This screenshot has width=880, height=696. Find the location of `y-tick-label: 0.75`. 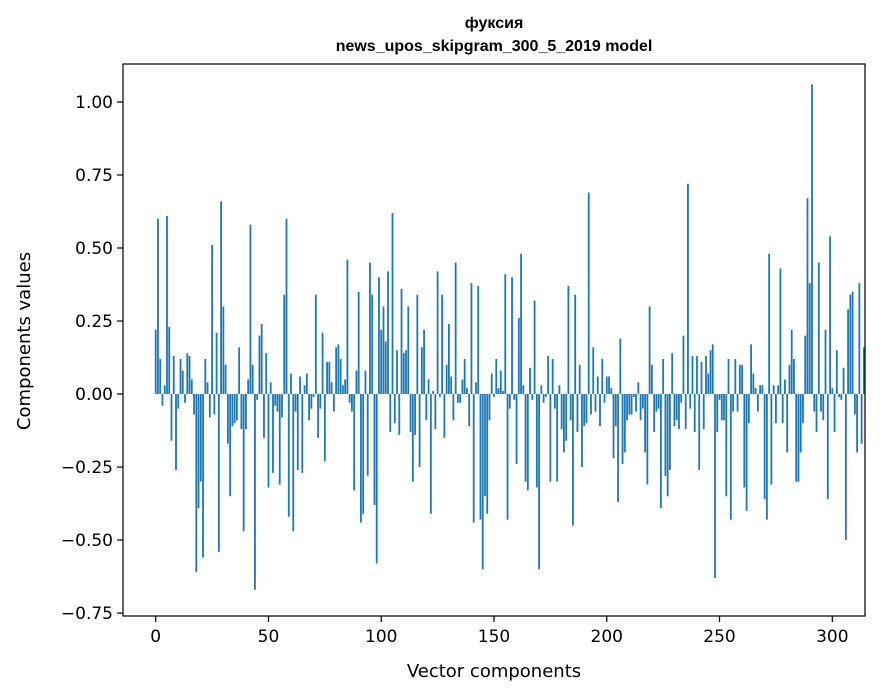

y-tick-label: 0.75 is located at coordinates (94, 176).